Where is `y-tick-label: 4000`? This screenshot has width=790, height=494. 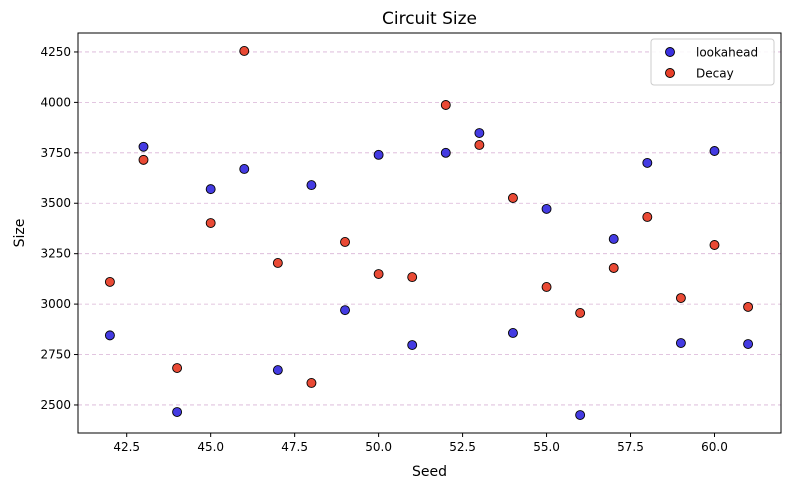 y-tick-label: 4000 is located at coordinates (55, 102).